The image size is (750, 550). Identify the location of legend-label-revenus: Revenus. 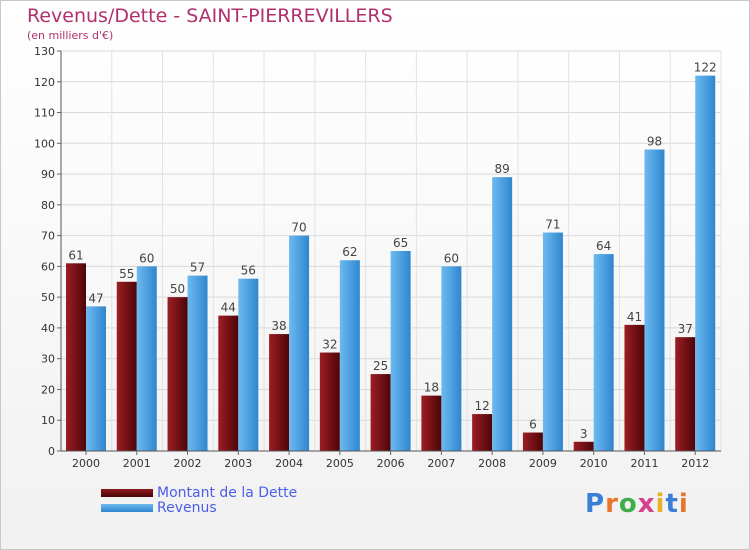
(187, 508).